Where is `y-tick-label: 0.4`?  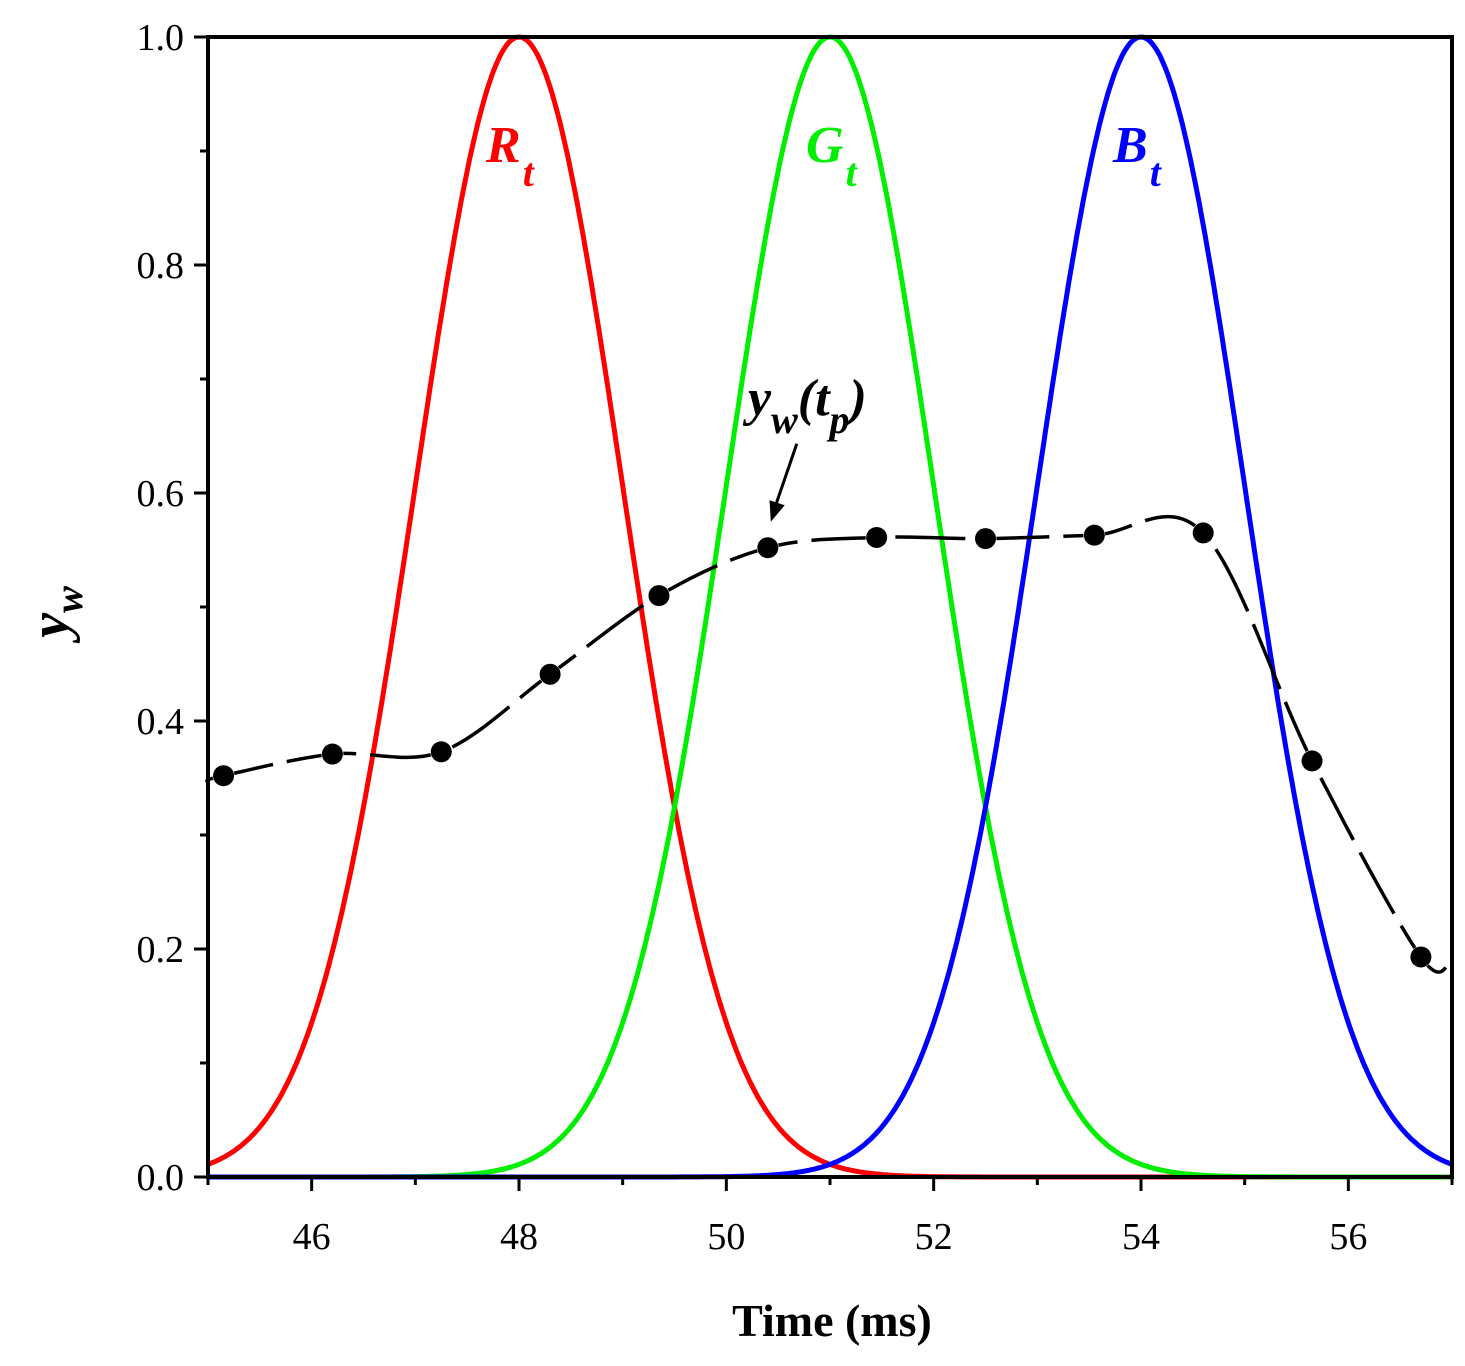 y-tick-label: 0.4 is located at coordinates (161, 722).